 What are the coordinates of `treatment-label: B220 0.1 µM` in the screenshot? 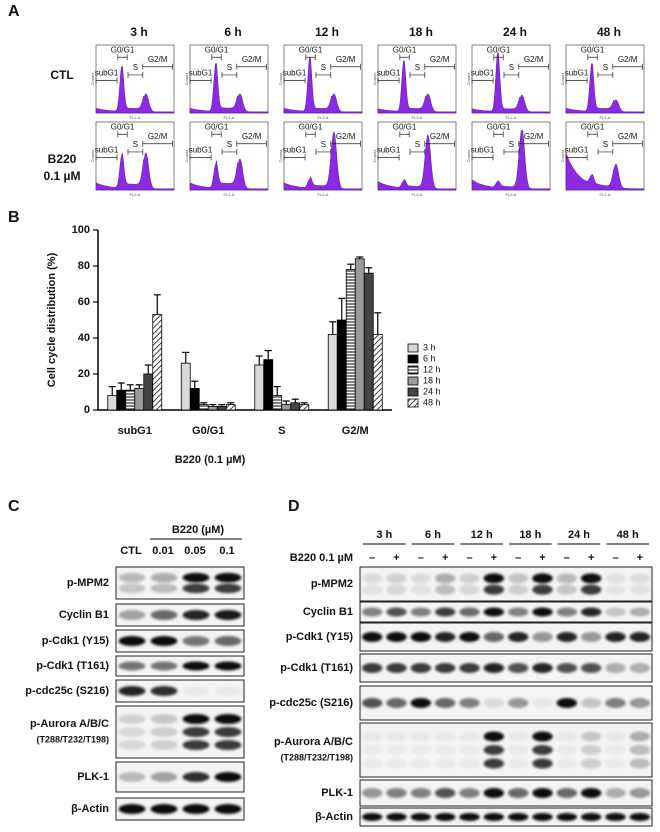 It's located at (321, 558).